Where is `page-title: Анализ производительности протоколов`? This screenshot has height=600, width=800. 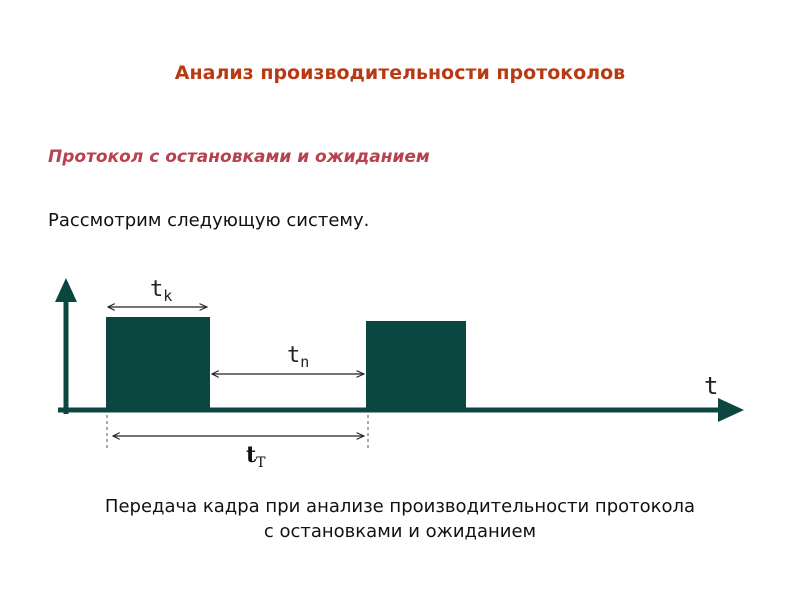
page-title: Анализ производительности протоколов is located at coordinates (400, 73).